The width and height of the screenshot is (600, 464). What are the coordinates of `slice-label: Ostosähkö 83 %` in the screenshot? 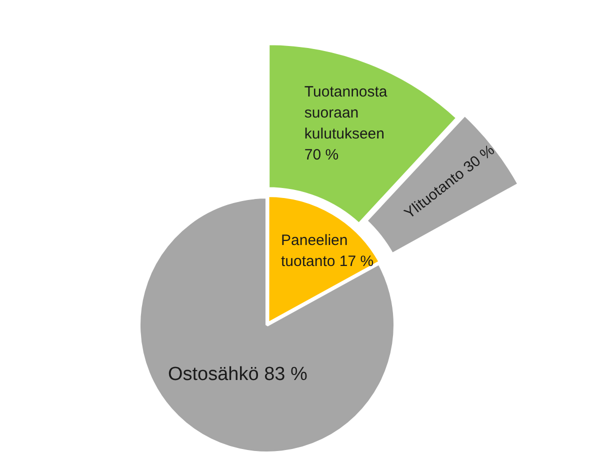 It's located at (238, 374).